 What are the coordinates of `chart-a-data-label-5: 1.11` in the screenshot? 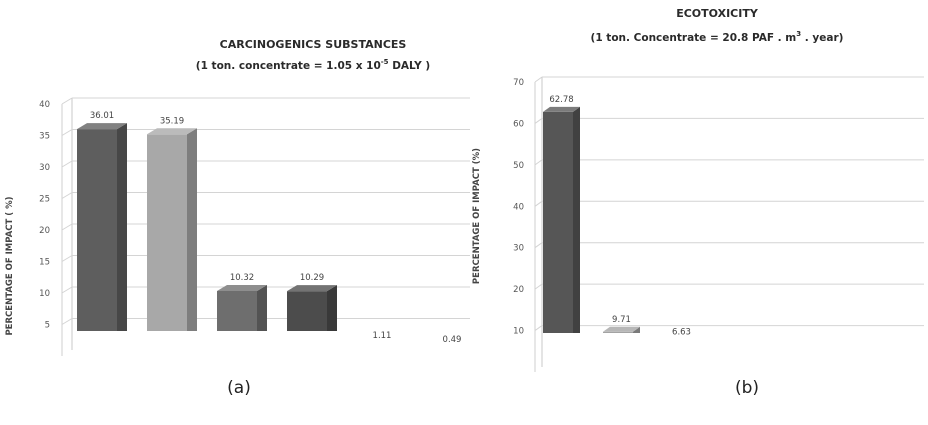 It's located at (382, 336).